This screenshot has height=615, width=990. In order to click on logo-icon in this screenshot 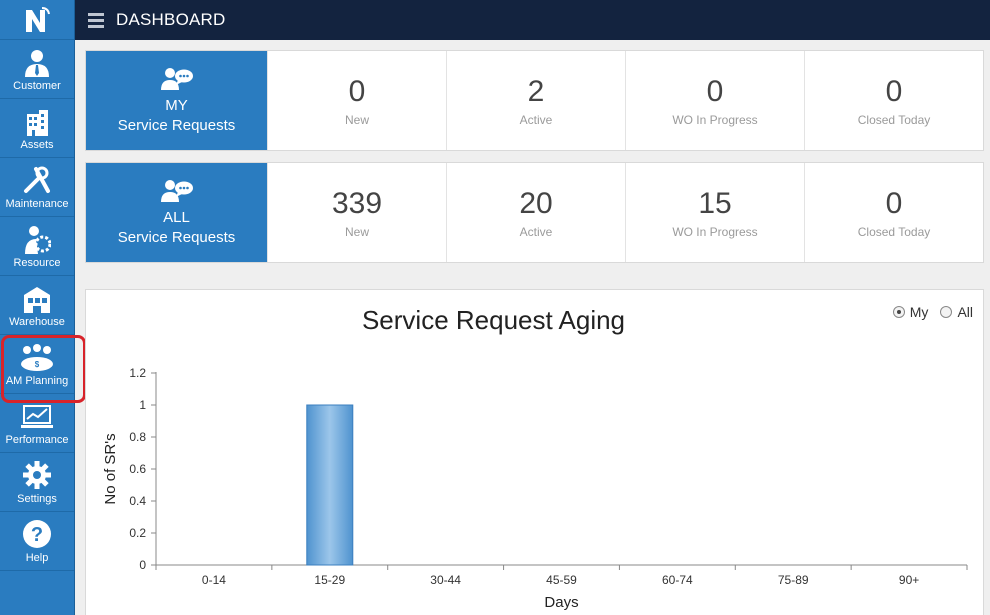, I will do `click(38, 19)`.